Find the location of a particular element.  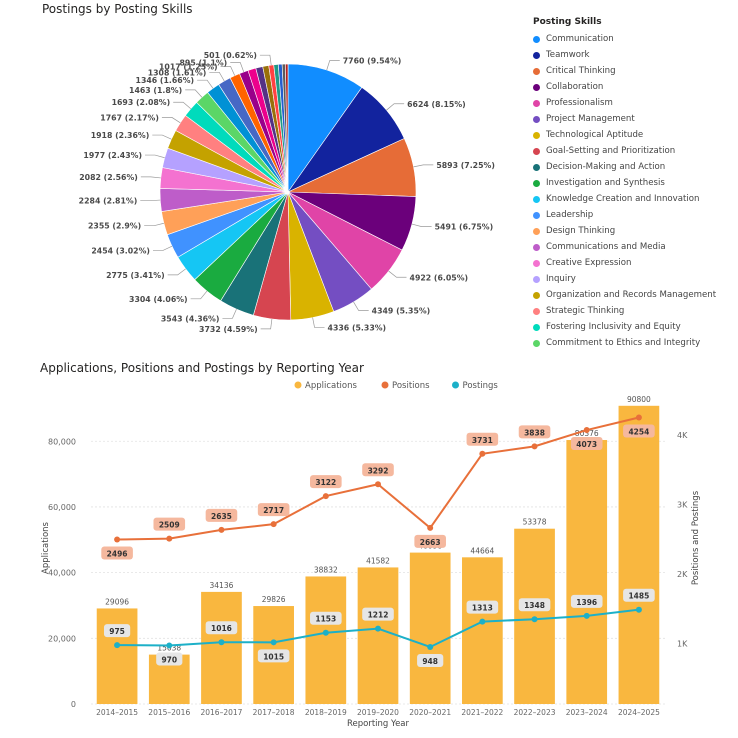

y2-axis-title: Positions and Postings is located at coordinates (696, 537).